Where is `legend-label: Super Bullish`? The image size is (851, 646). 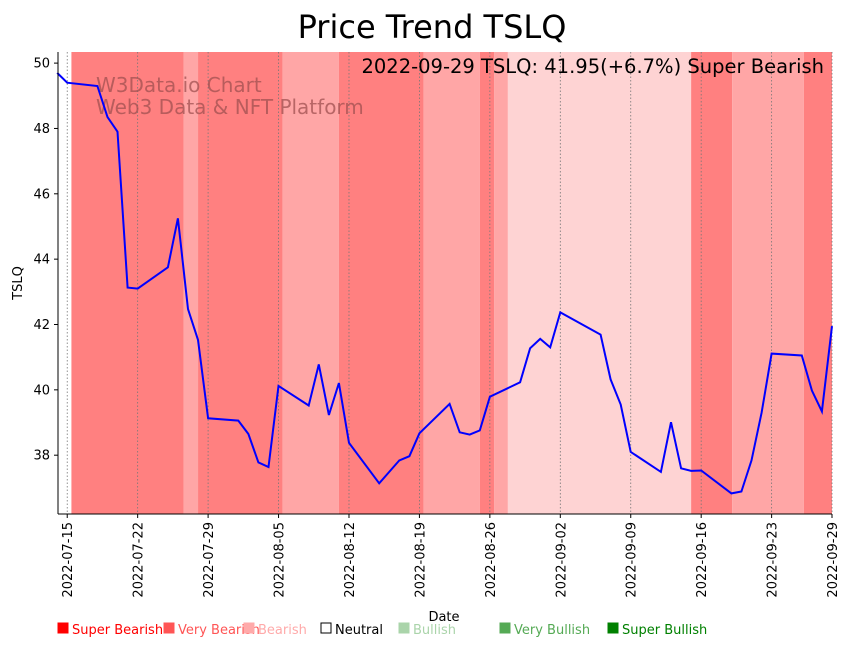 legend-label: Super Bullish is located at coordinates (664, 630).